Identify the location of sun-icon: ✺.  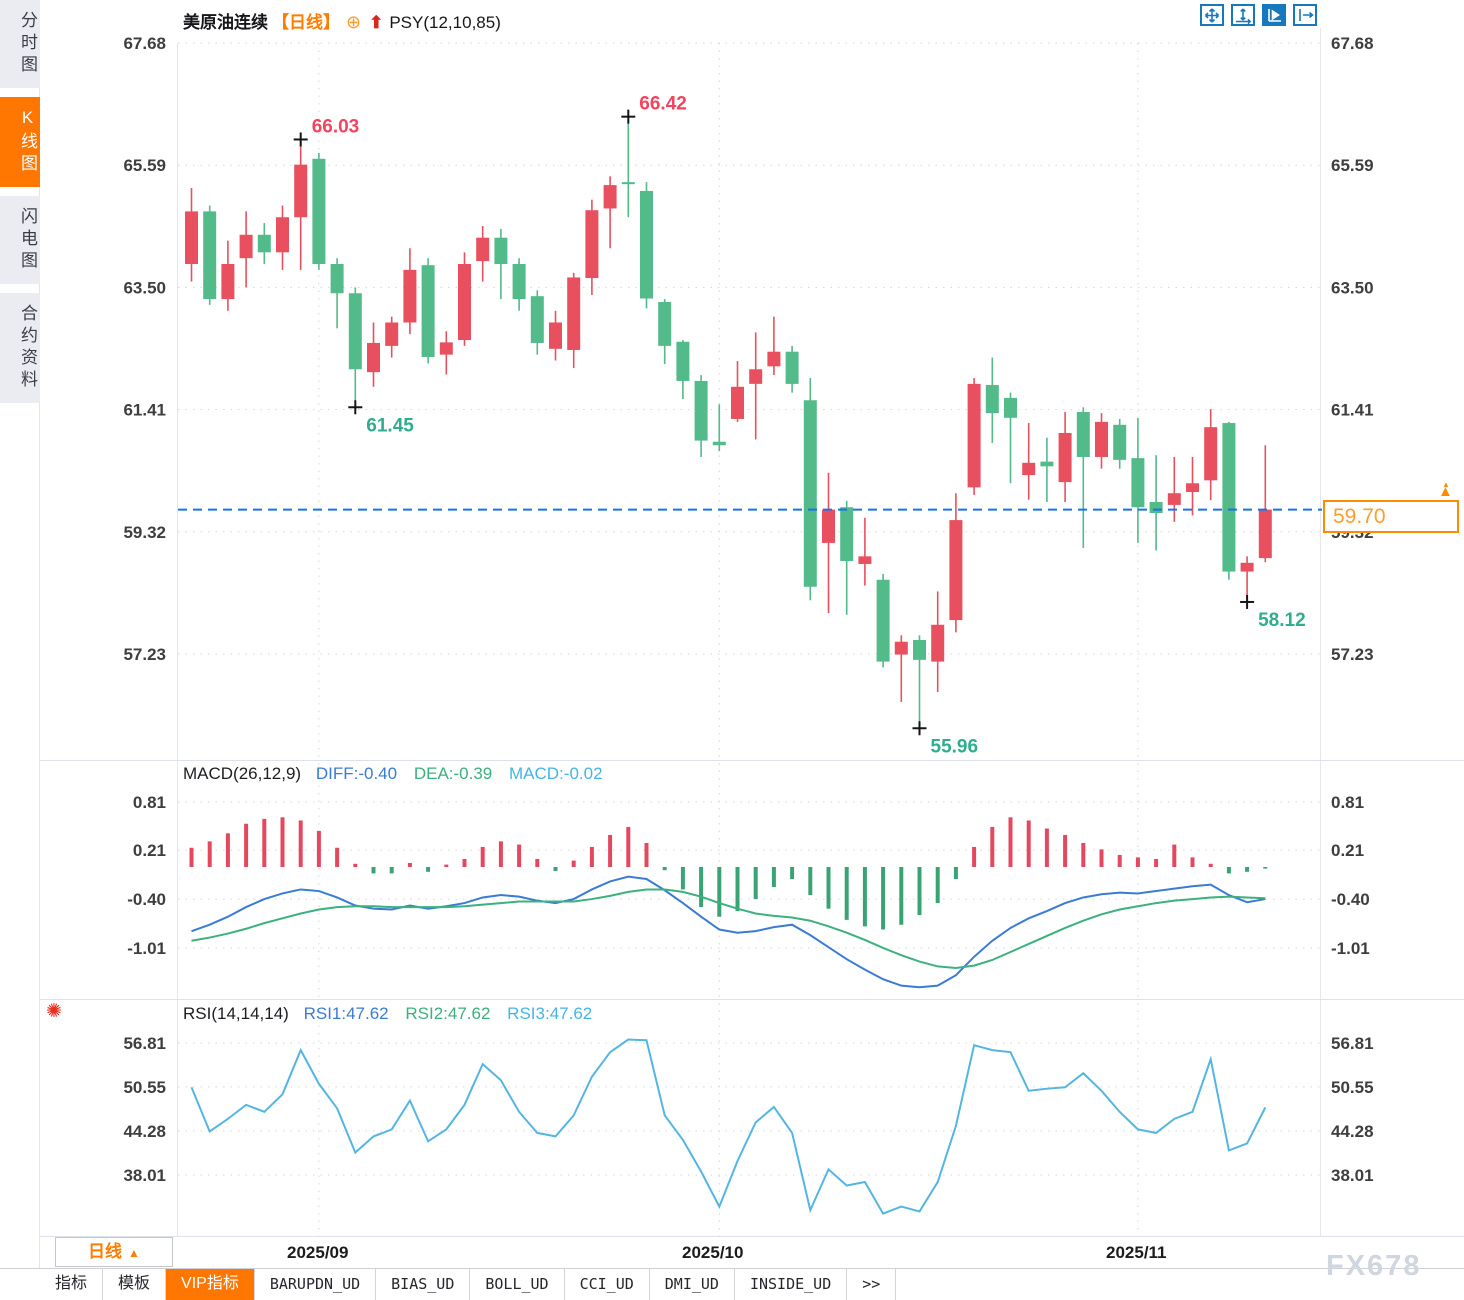
(54, 1011).